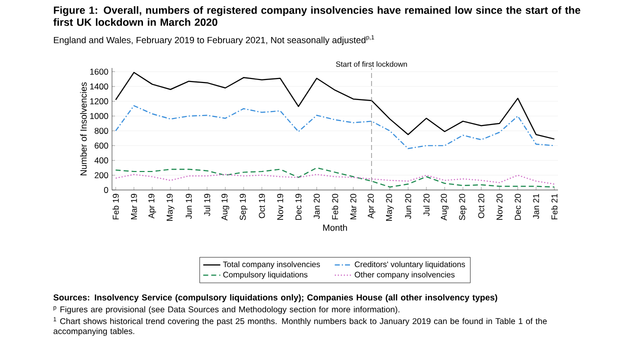  Describe the element at coordinates (101, 131) in the screenshot. I see `y-tick-label: 800` at that location.